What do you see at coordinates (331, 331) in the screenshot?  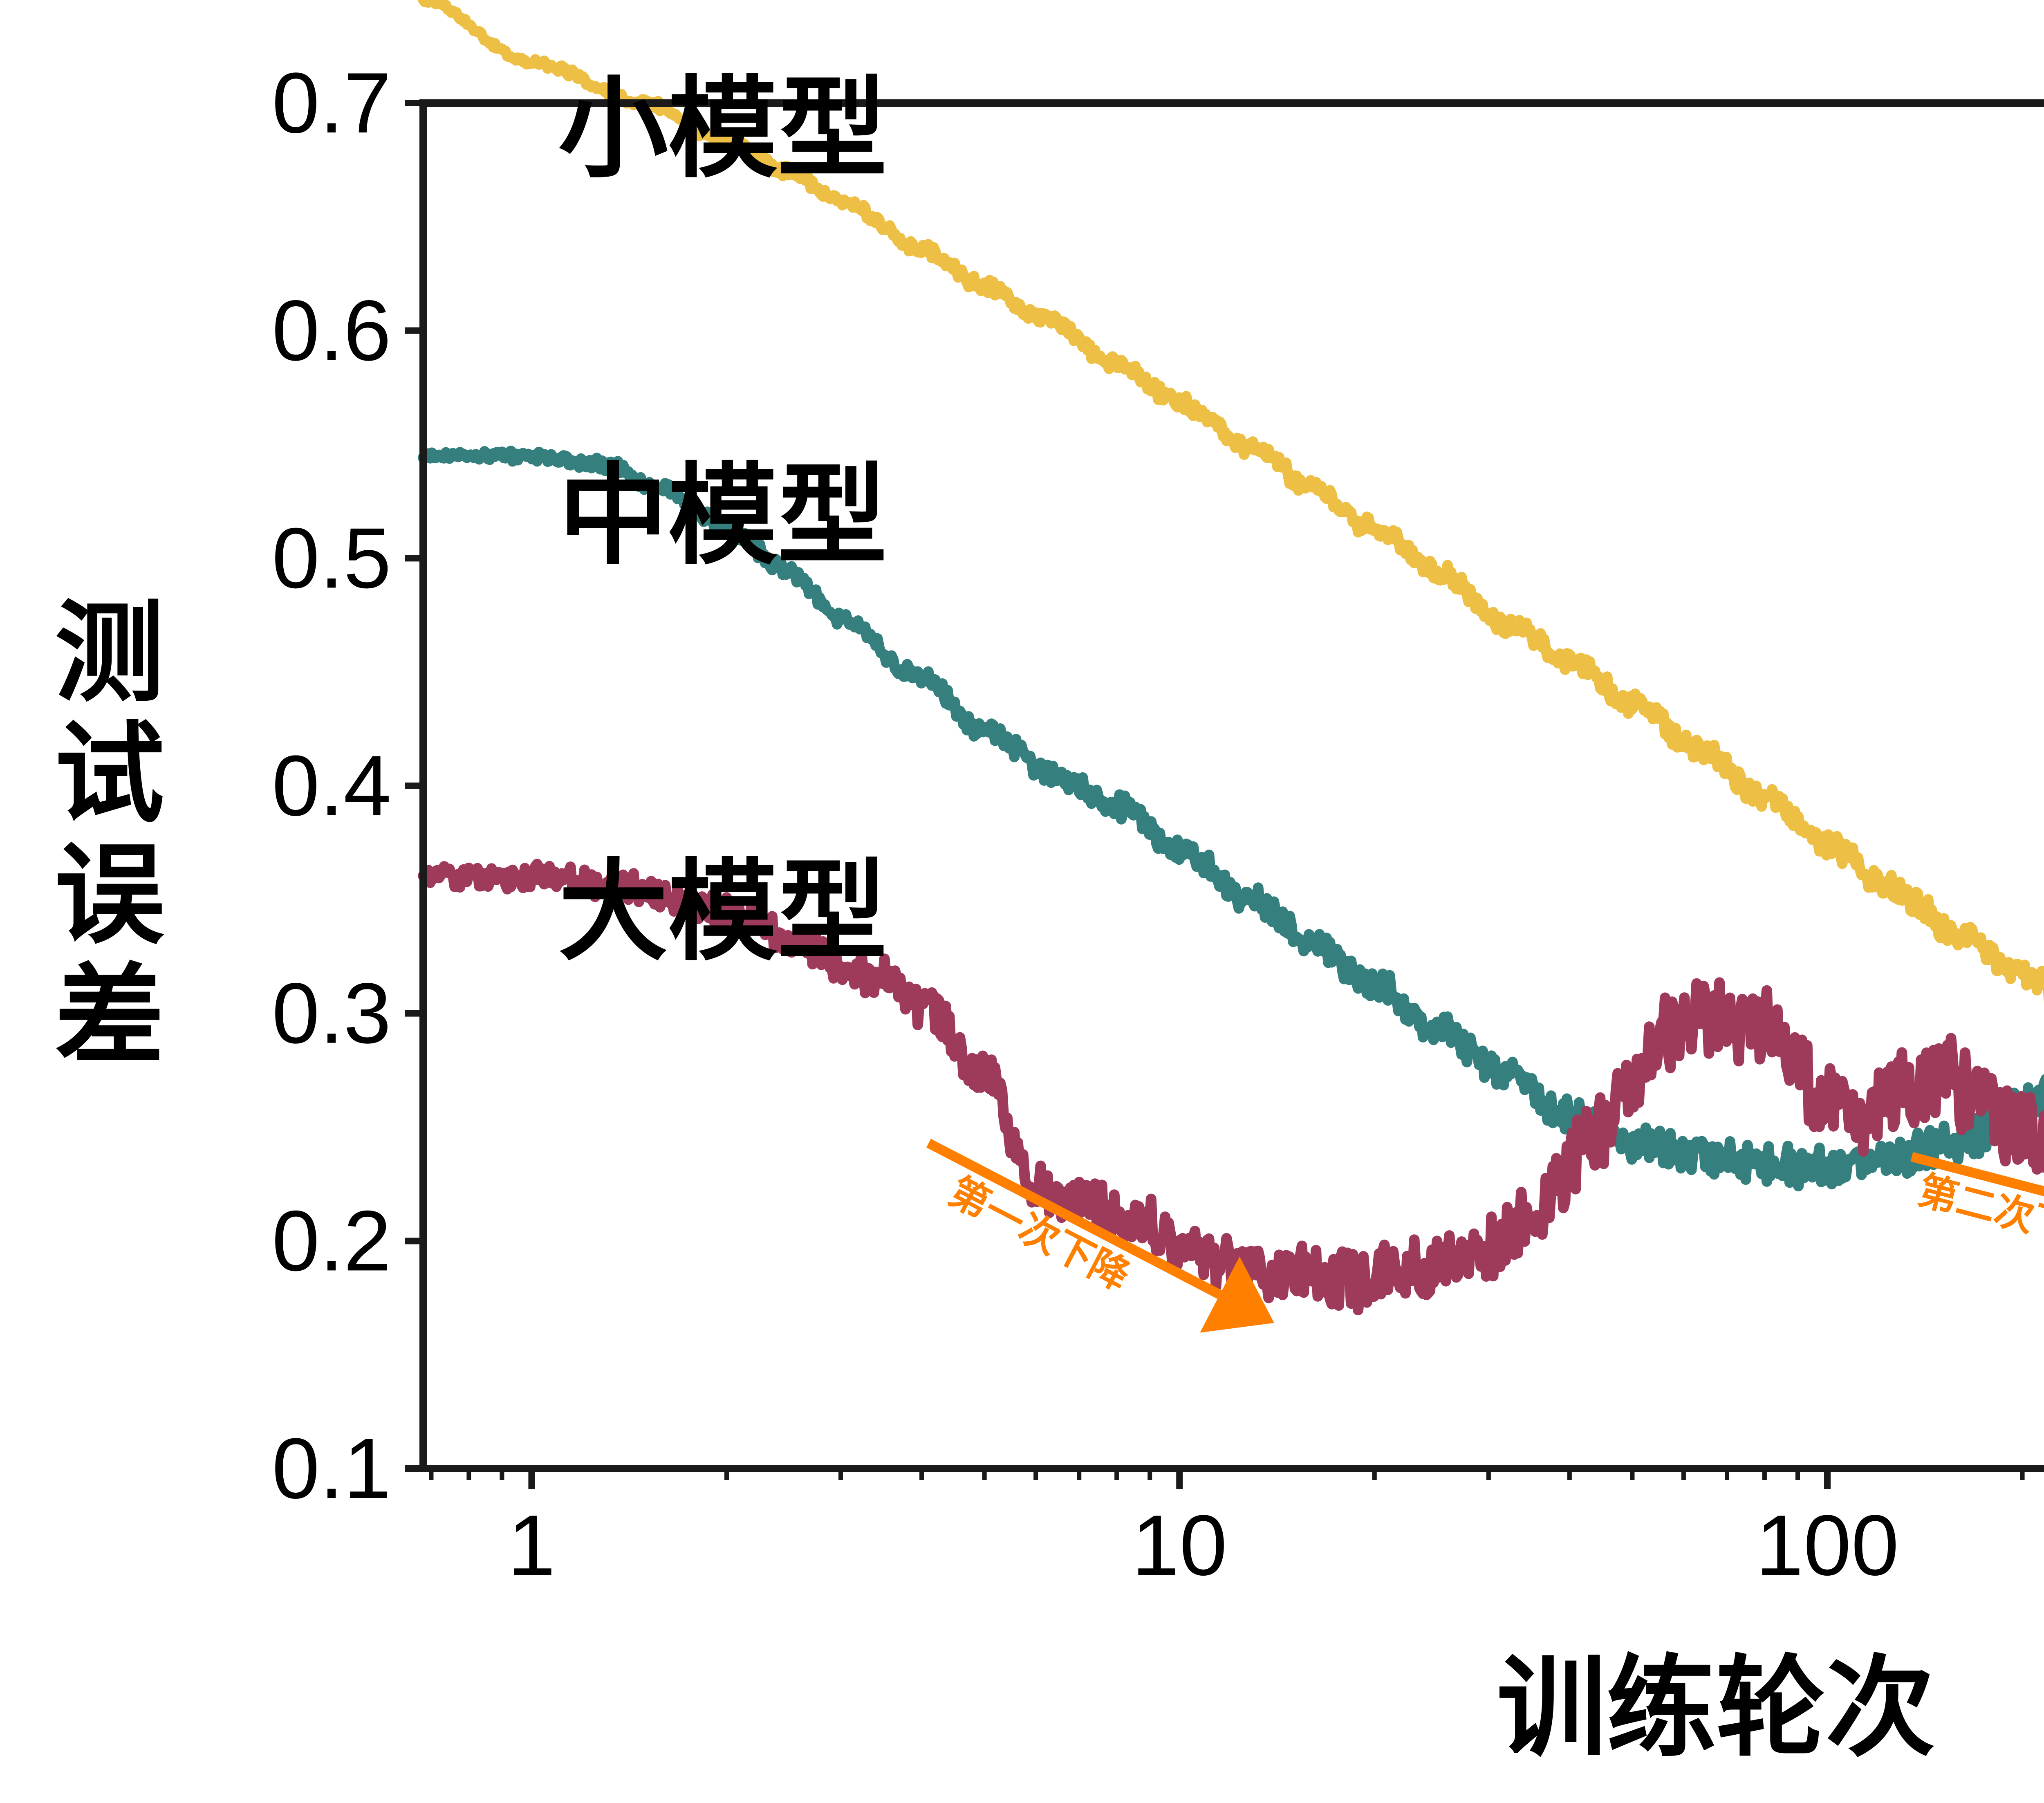 I see `y-tick-label-1: 0.6` at bounding box center [331, 331].